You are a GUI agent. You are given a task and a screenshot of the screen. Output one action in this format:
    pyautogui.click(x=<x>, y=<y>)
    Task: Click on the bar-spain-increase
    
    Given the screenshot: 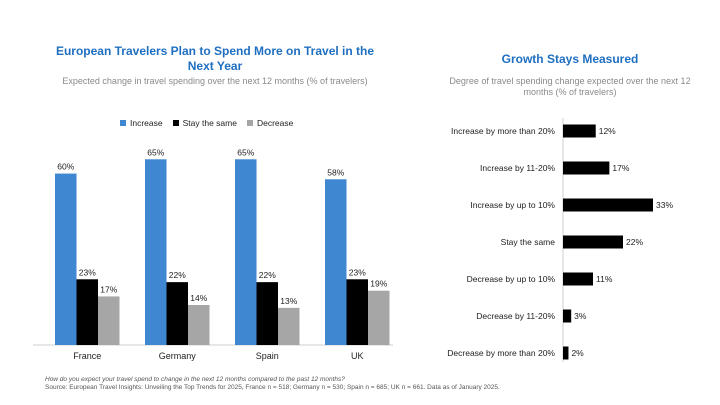 What is the action you would take?
    pyautogui.click(x=246, y=252)
    